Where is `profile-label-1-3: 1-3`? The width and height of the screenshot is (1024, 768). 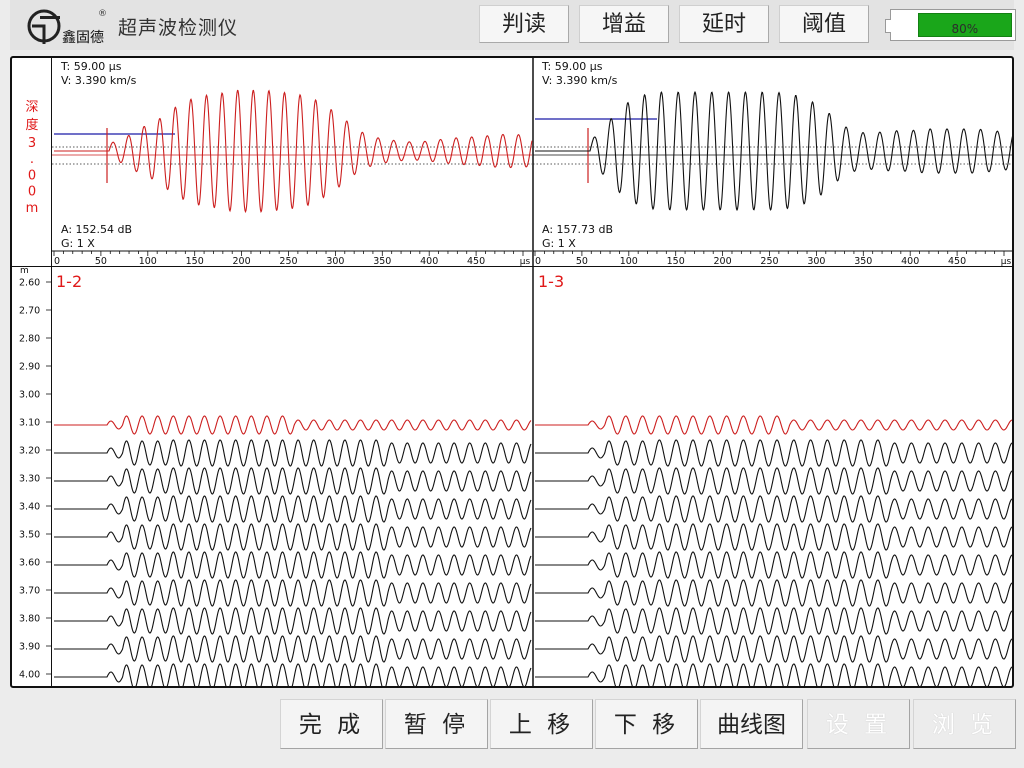 profile-label-1-3: 1-3 is located at coordinates (551, 281).